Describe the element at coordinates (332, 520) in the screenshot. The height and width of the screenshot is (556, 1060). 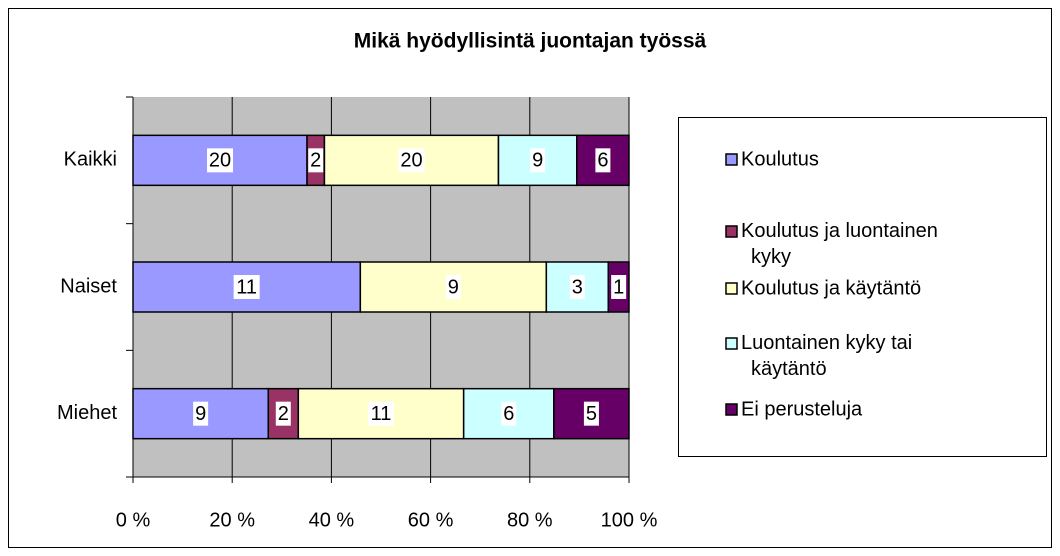
I see `x-tick-label: 40 %` at that location.